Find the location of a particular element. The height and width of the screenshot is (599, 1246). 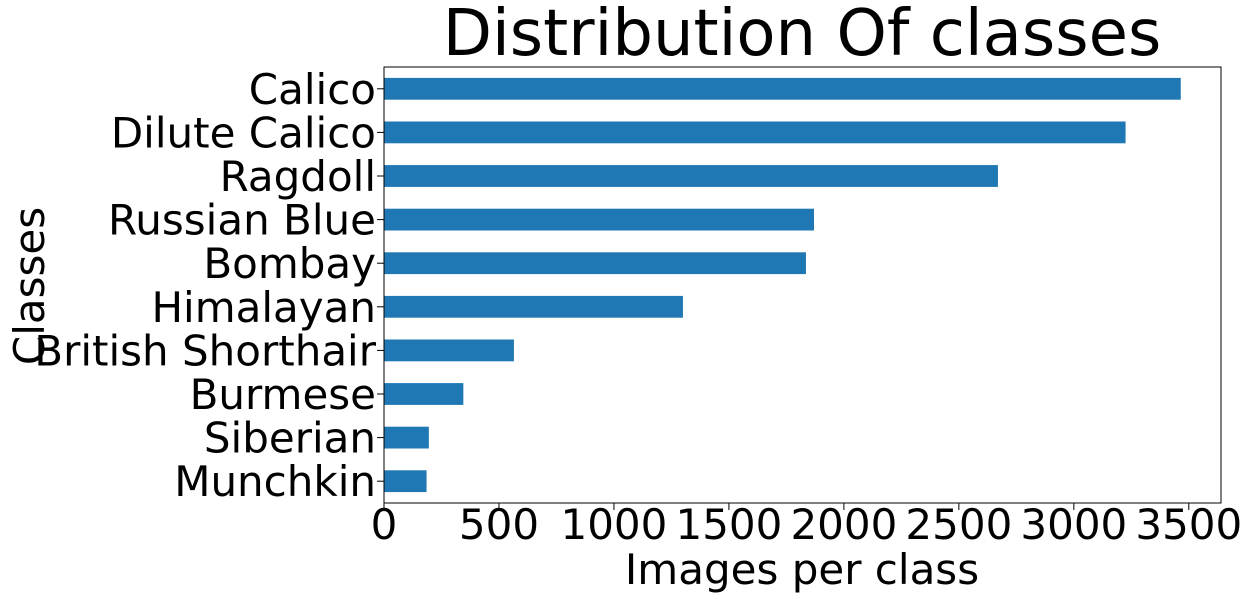

y-tick-label: Russian Blue is located at coordinates (242, 220).